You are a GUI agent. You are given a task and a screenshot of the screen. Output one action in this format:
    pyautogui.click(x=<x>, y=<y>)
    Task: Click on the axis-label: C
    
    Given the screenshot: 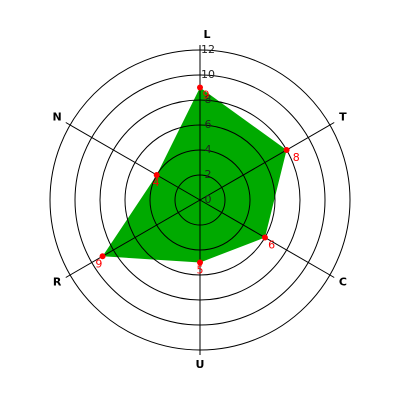 What is the action you would take?
    pyautogui.click(x=343, y=282)
    